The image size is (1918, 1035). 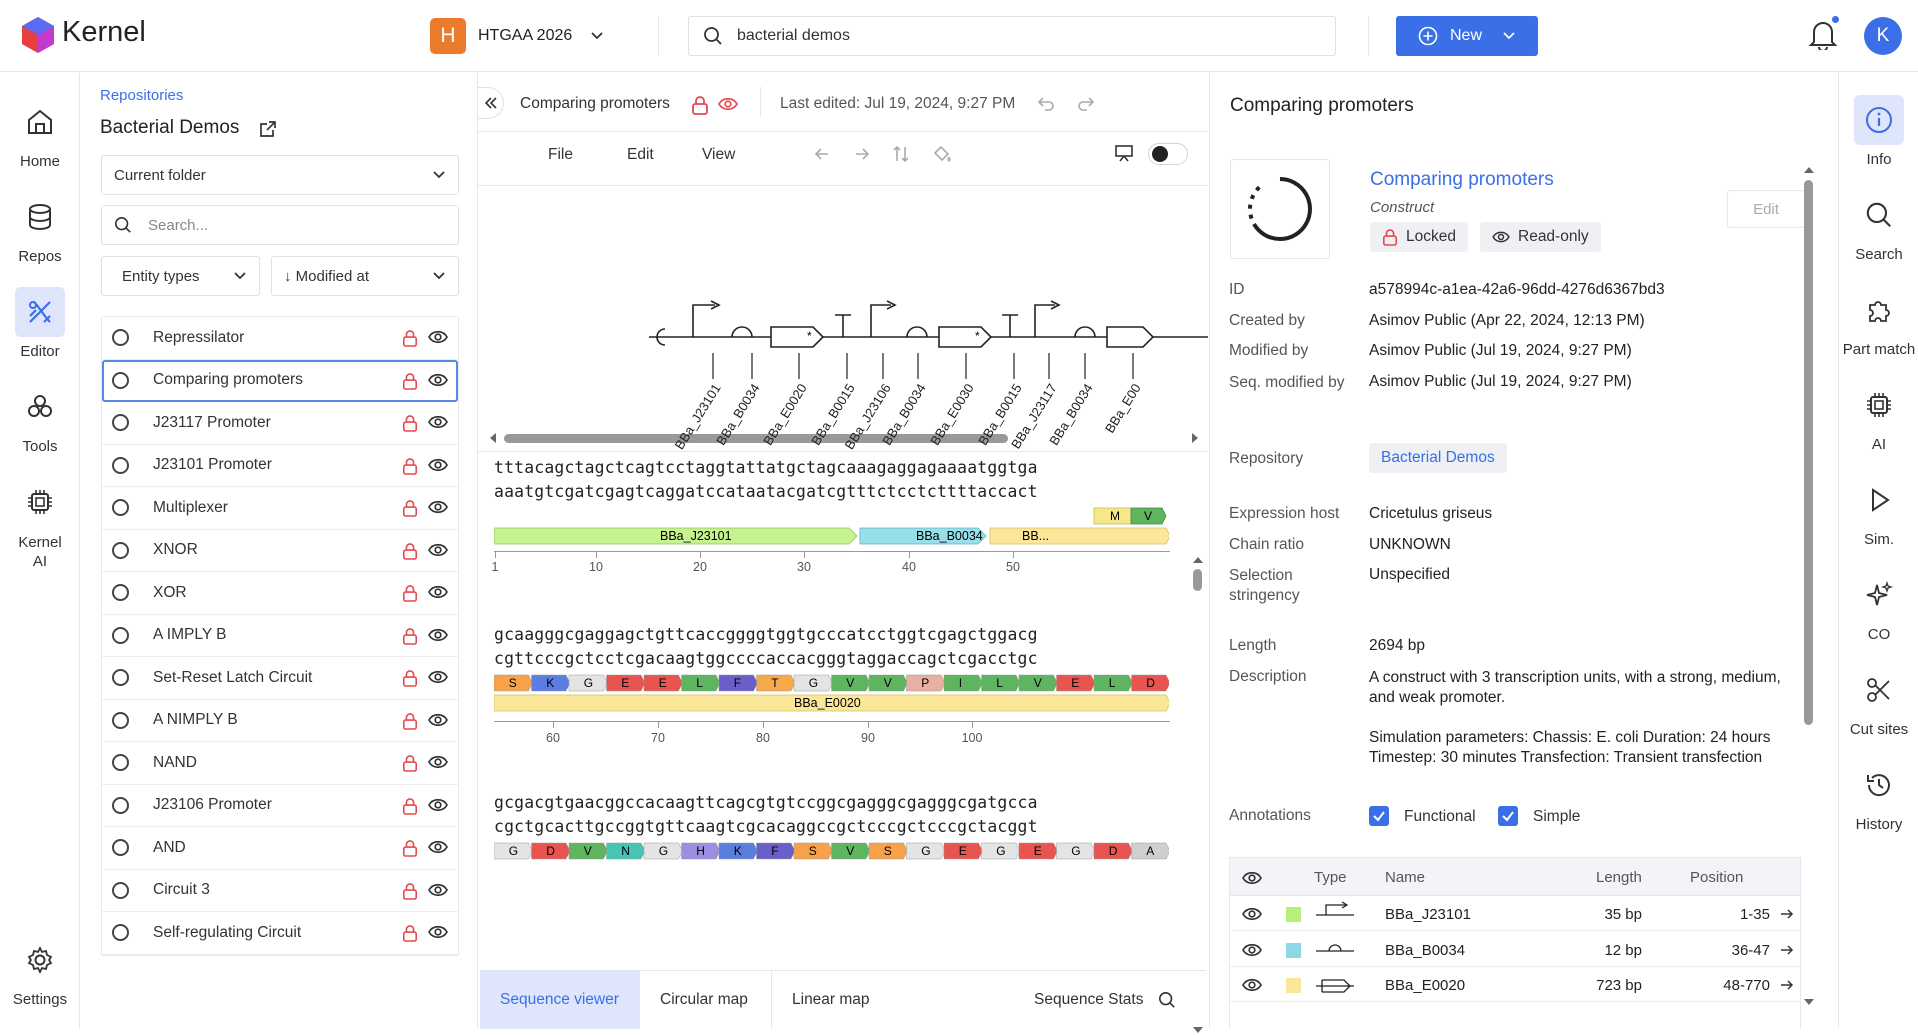 I want to click on horizontal-scrollbar, so click(x=756, y=438).